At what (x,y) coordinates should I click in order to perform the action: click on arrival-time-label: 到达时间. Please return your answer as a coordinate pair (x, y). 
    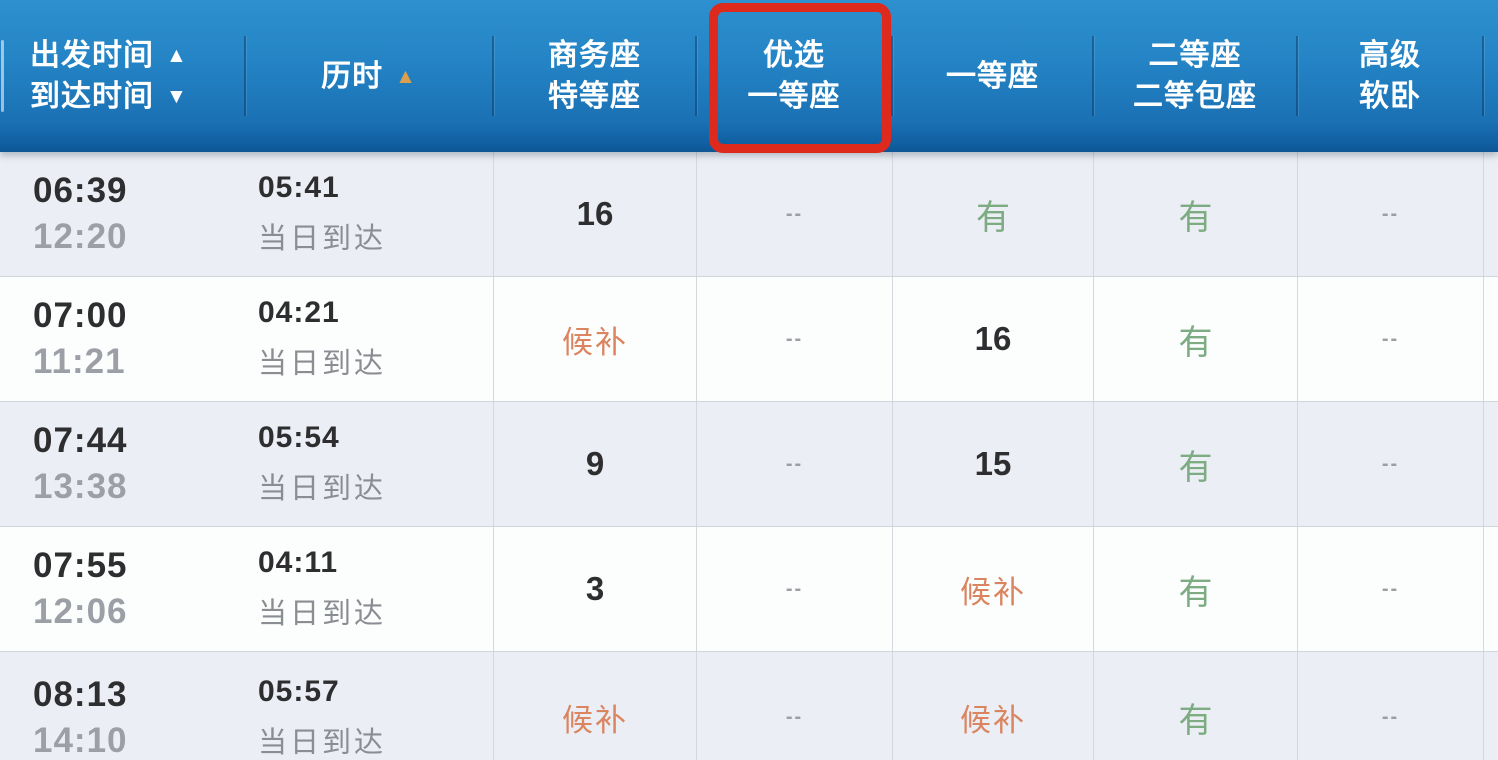
    Looking at the image, I should click on (92, 96).